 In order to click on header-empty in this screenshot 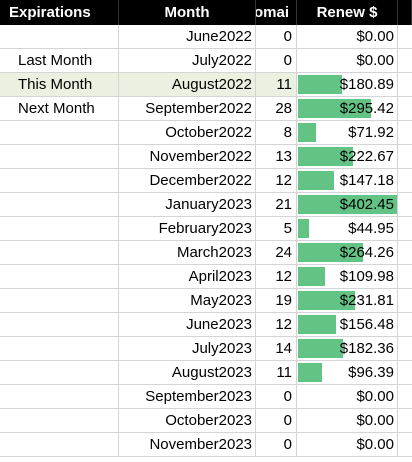, I will do `click(405, 12)`.